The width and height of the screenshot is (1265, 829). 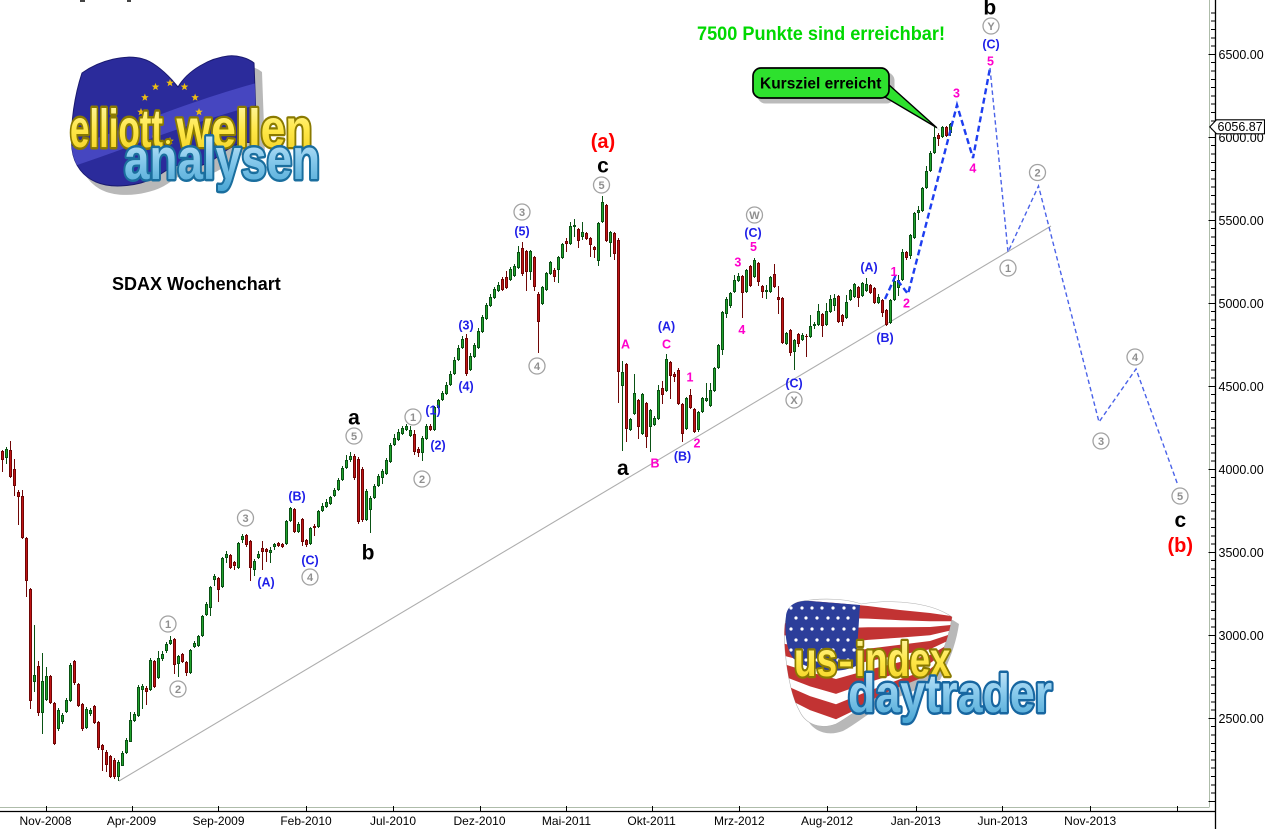 I want to click on svg-text: elliott, so click(x=116, y=128).